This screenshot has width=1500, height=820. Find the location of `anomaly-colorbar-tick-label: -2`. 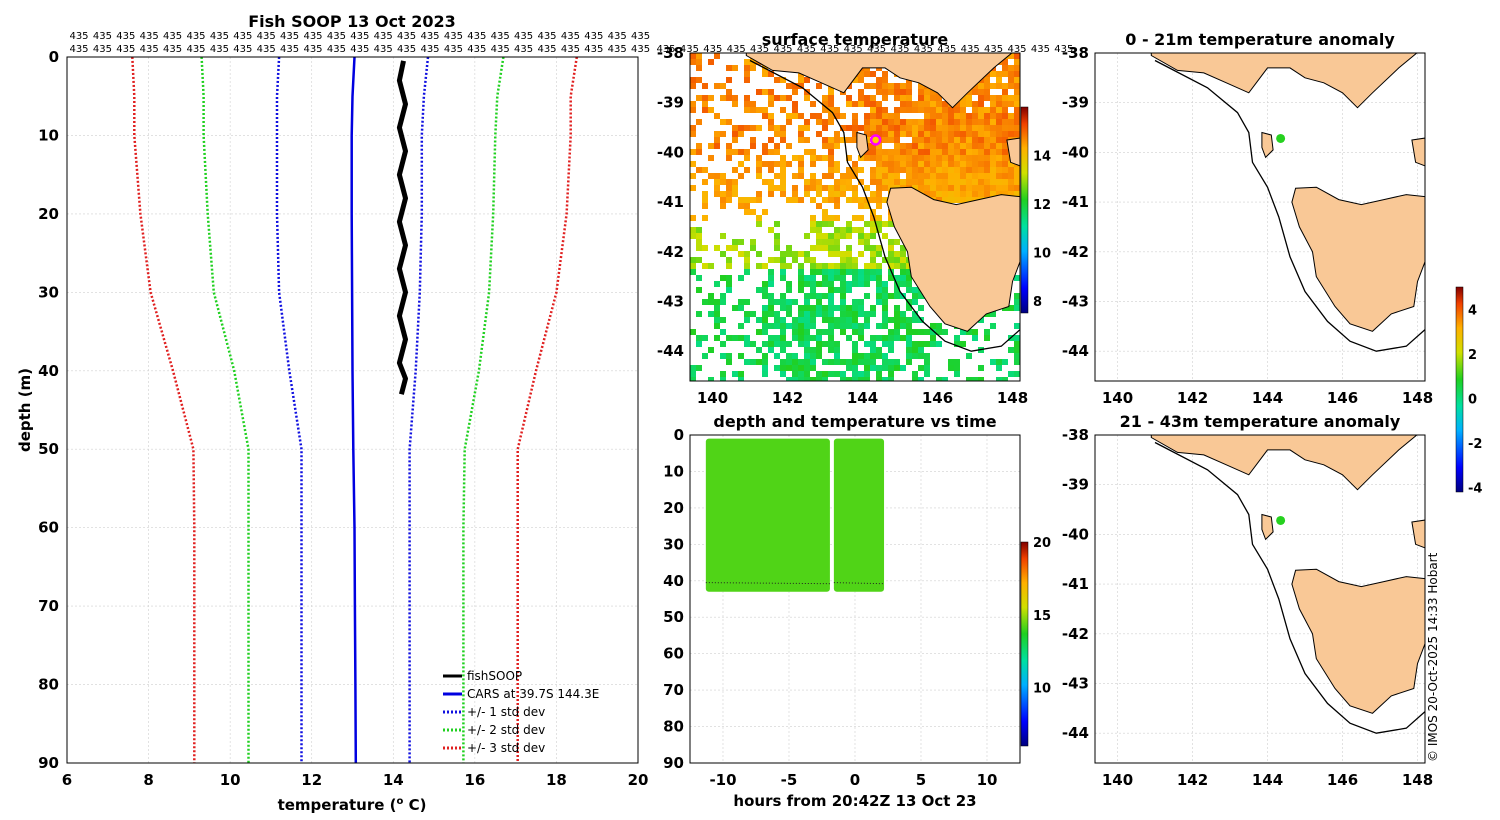

anomaly-colorbar-tick-label: -2 is located at coordinates (1475, 444).